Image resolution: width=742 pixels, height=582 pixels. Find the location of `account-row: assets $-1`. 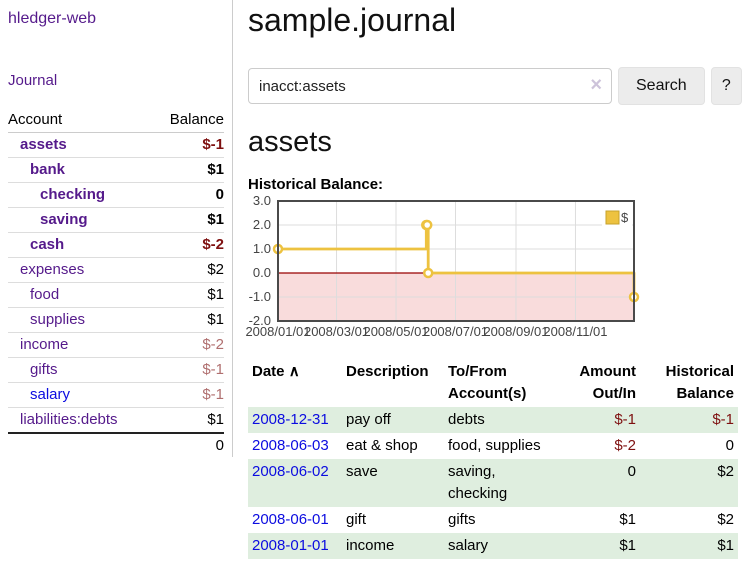

account-row: assets $-1 is located at coordinates (116, 145).